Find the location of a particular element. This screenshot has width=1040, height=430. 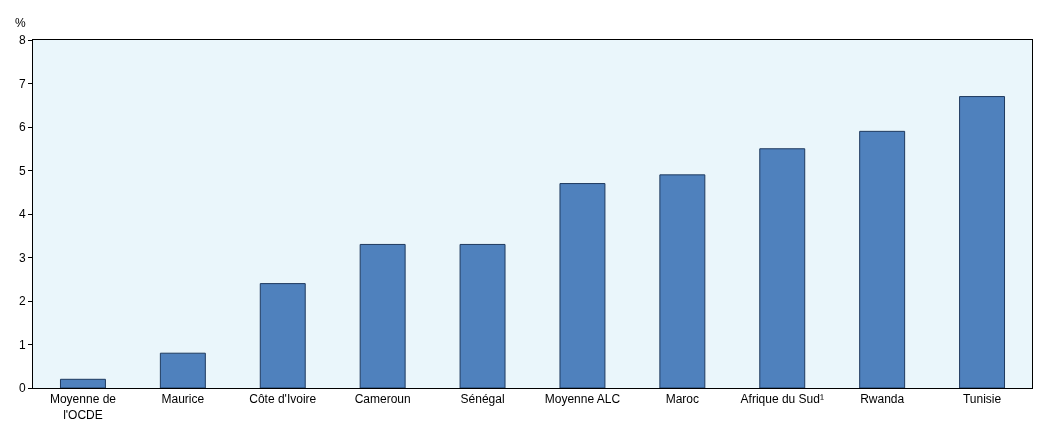

y-tick-label: 1 is located at coordinates (22, 344).